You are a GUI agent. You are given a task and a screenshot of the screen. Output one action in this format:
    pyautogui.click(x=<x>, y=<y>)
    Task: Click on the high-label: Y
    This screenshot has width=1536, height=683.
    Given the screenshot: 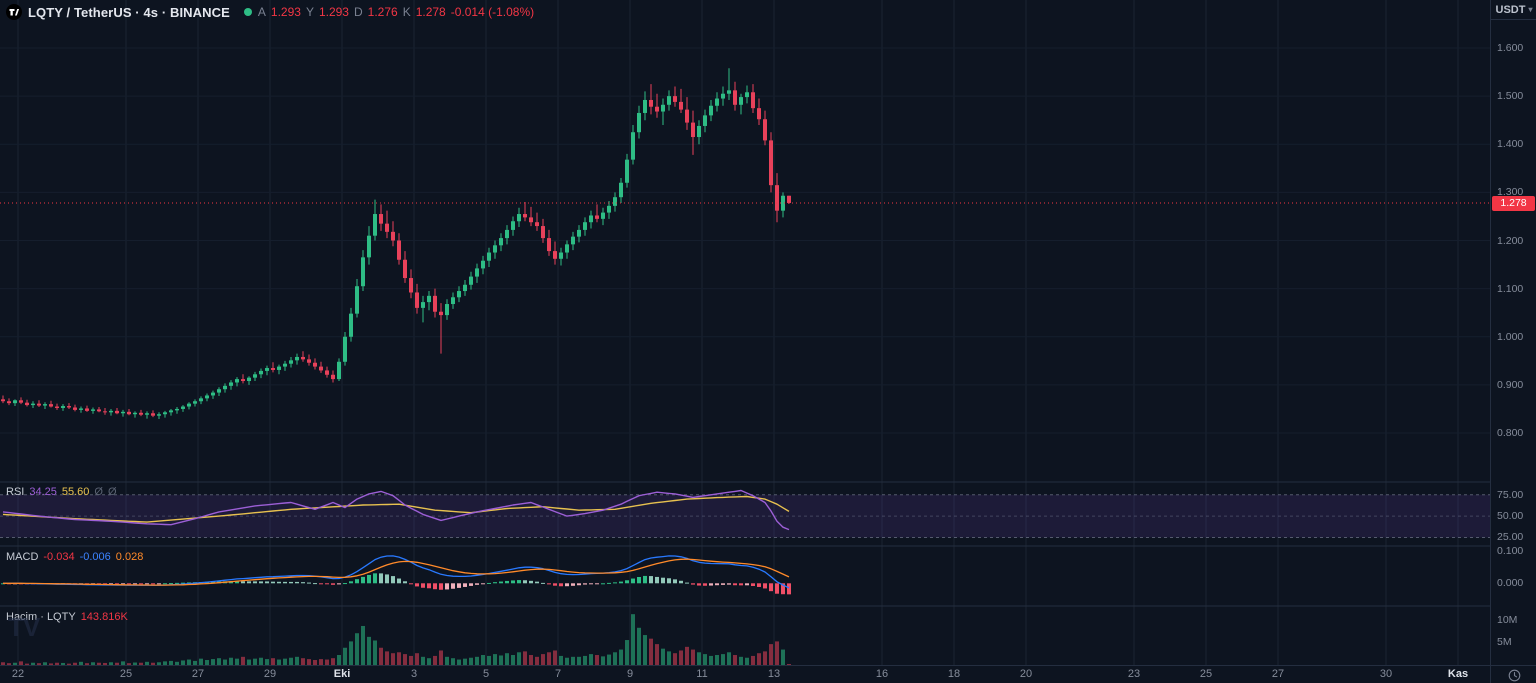 What is the action you would take?
    pyautogui.click(x=309, y=12)
    